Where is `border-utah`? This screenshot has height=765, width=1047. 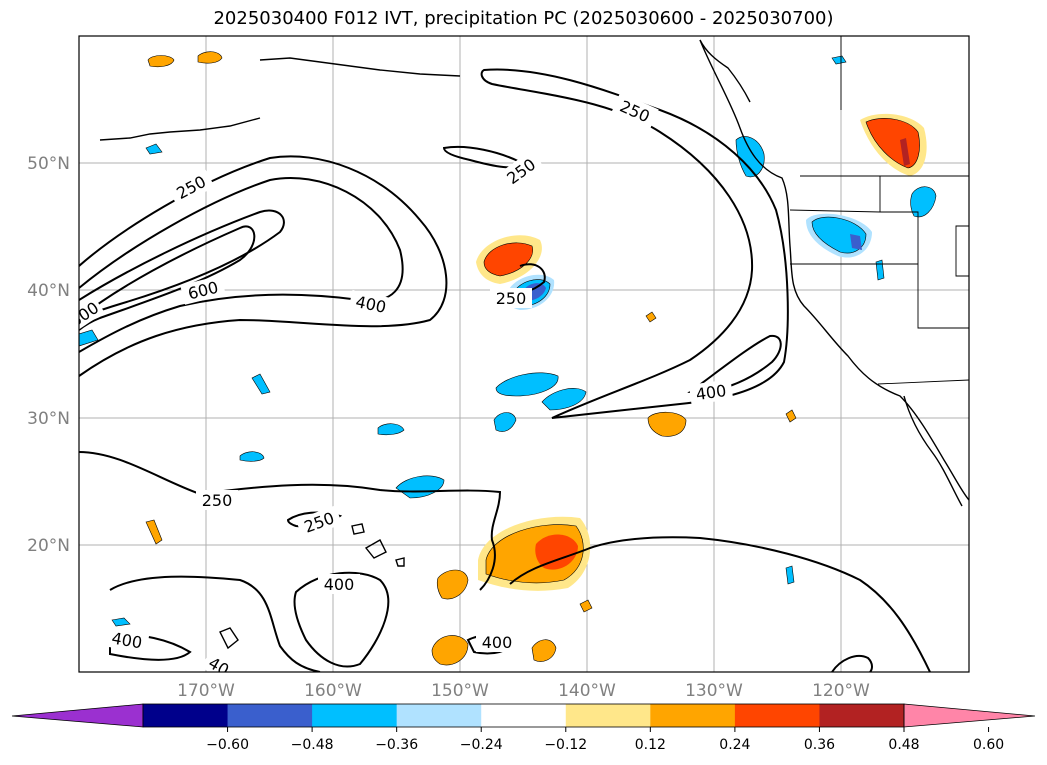 border-utah is located at coordinates (962, 251).